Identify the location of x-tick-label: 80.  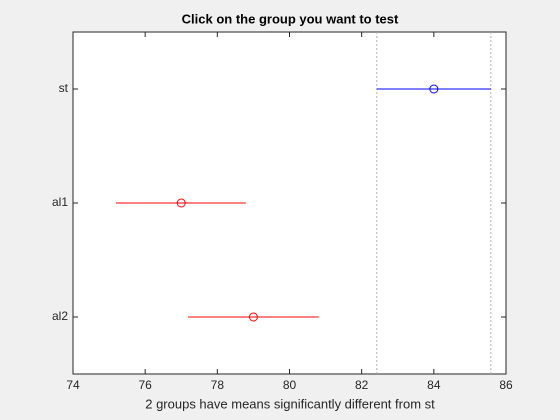
(290, 385).